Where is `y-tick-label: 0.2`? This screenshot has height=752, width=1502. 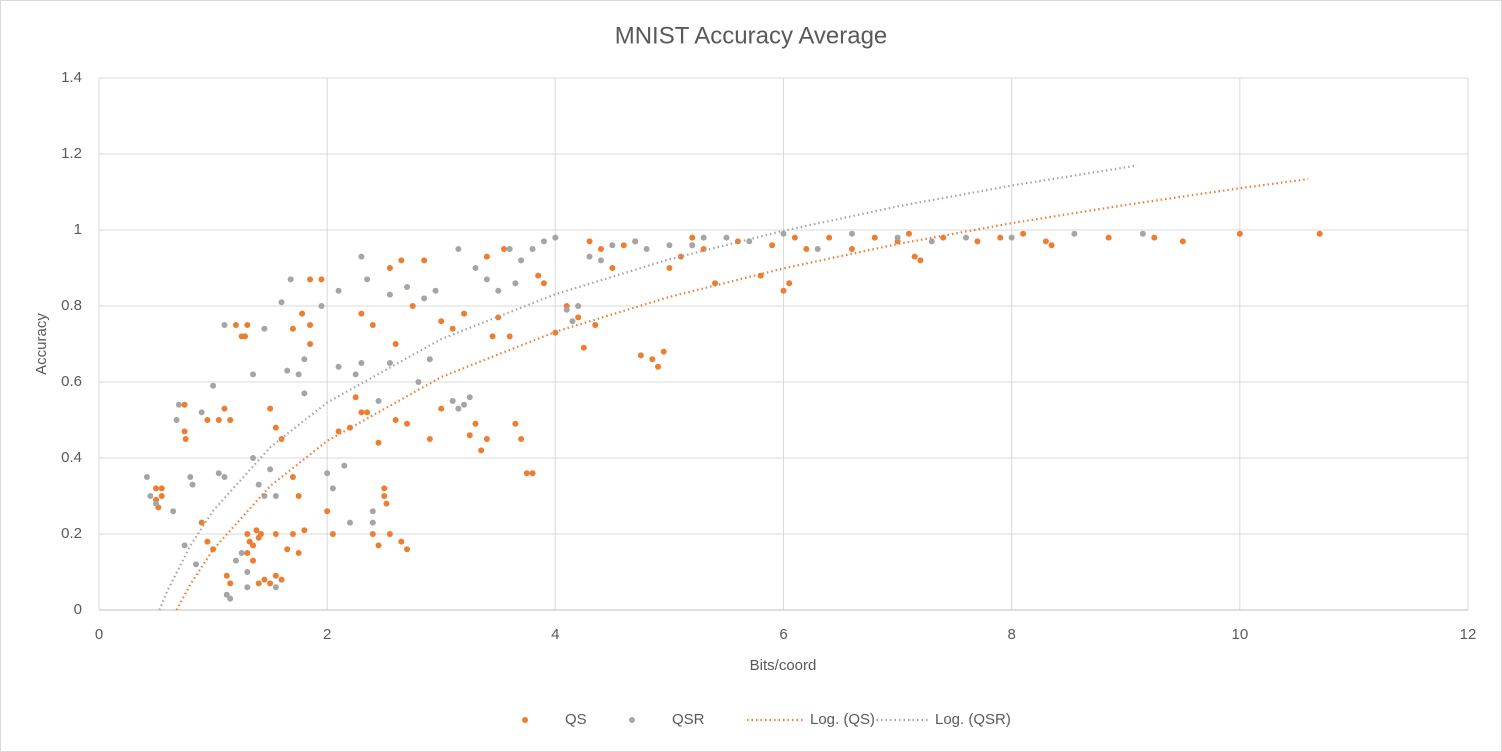 y-tick-label: 0.2 is located at coordinates (71, 533).